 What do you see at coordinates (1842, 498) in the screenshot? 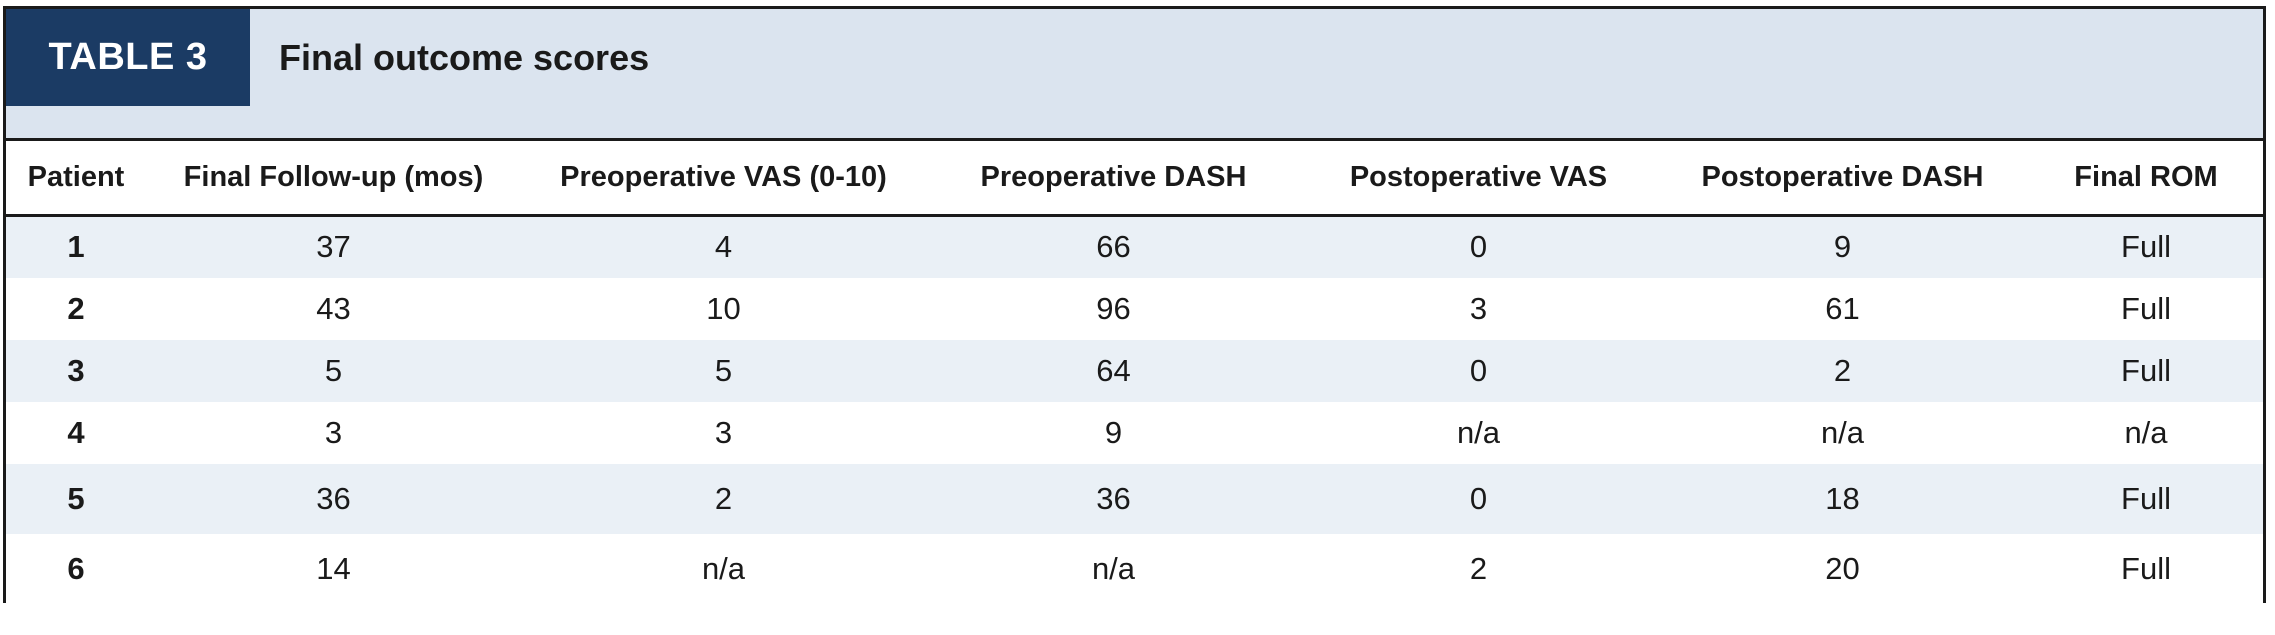
I see `postoperative-dash-cell: 18` at bounding box center [1842, 498].